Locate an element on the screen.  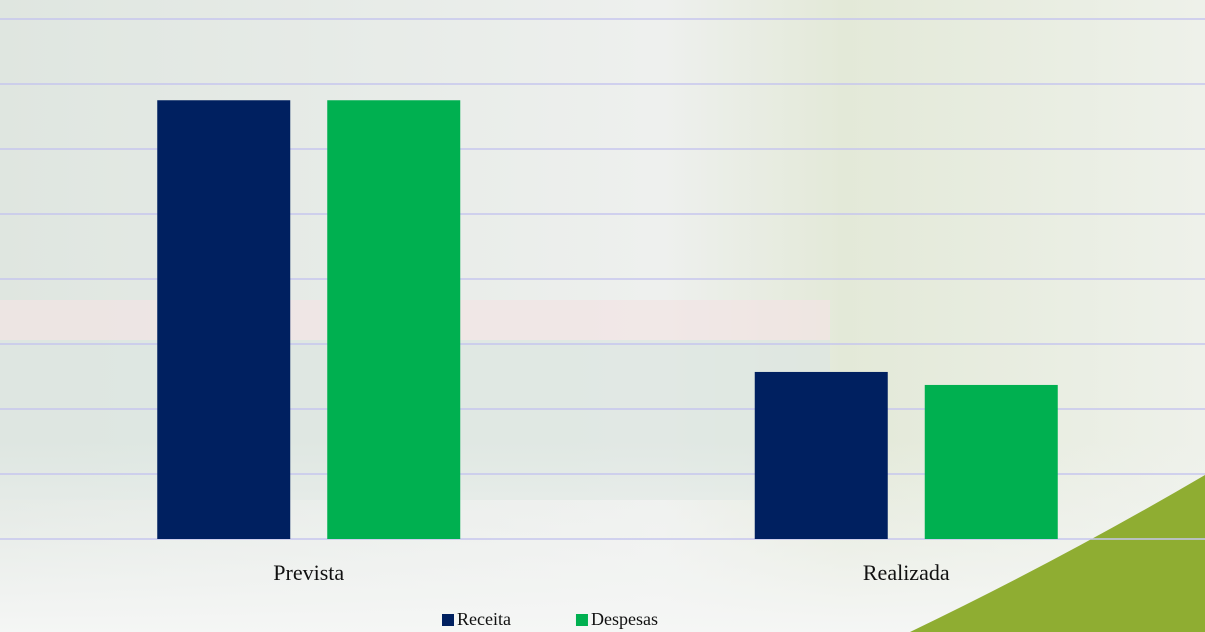
decor-shape is located at coordinates (1057, 553).